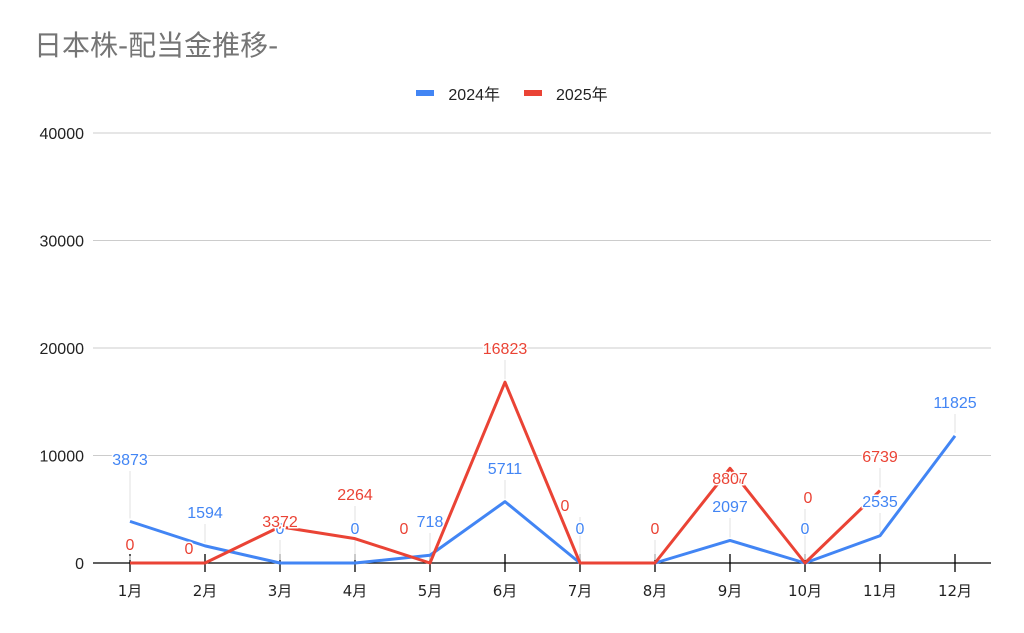 The image size is (1024, 633). What do you see at coordinates (730, 591) in the screenshot?
I see `x-tick-label: 9月` at bounding box center [730, 591].